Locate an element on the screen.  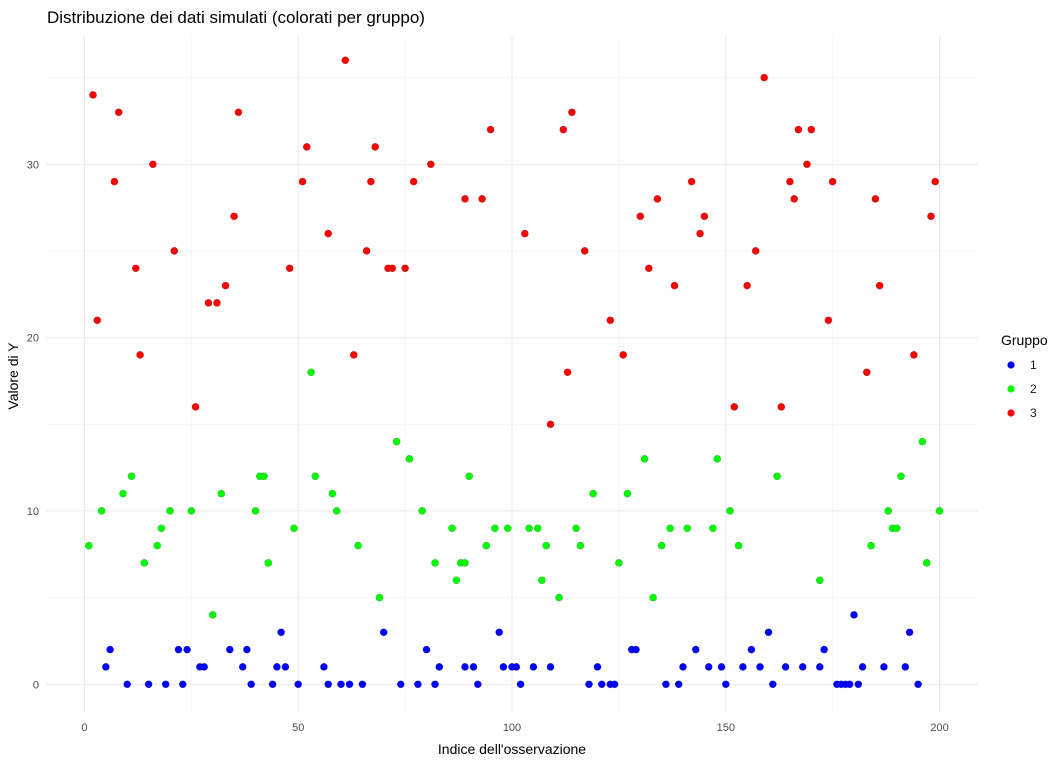
x-tick-label: 150 is located at coordinates (726, 728).